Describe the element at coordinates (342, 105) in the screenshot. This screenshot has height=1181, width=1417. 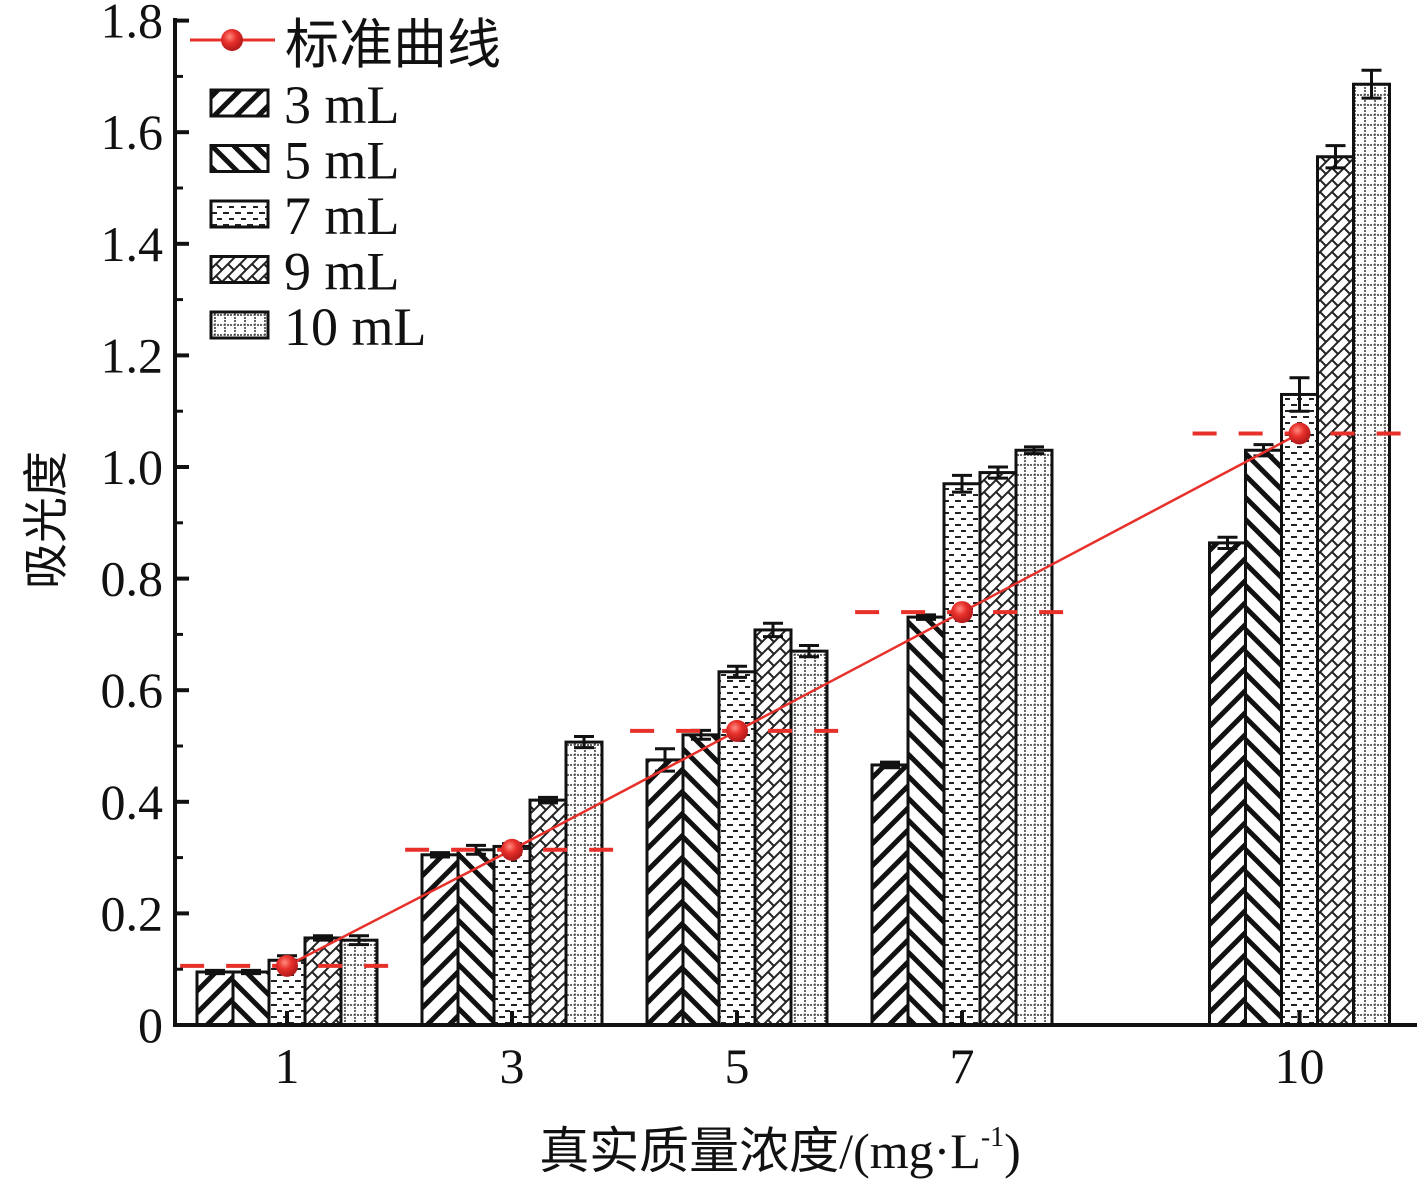
I see `legend-label: 3 mL` at that location.